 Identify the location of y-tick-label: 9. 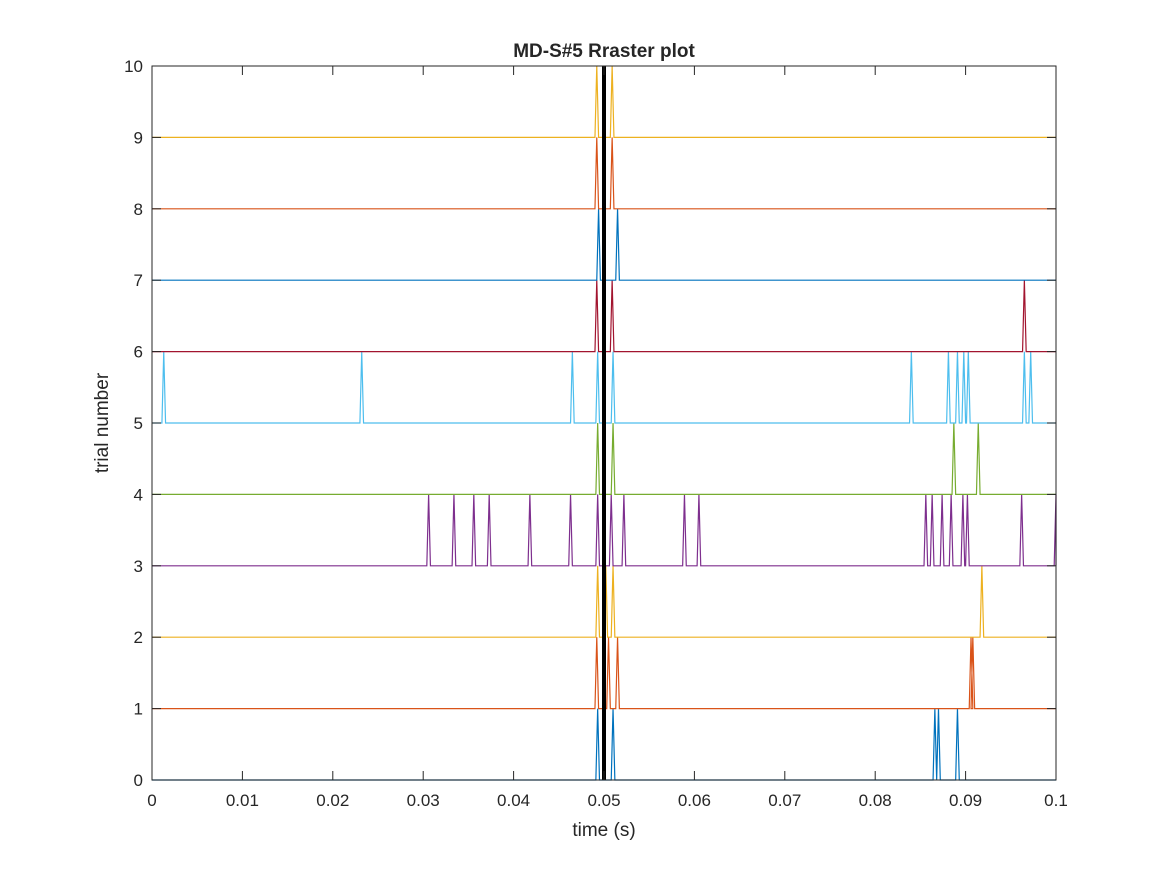
(138, 137).